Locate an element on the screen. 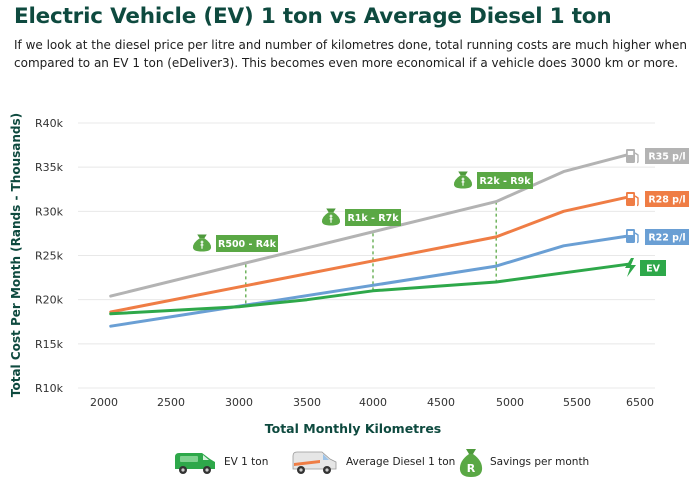 The image size is (700, 487). y-tick-label: R10k is located at coordinates (49, 388).